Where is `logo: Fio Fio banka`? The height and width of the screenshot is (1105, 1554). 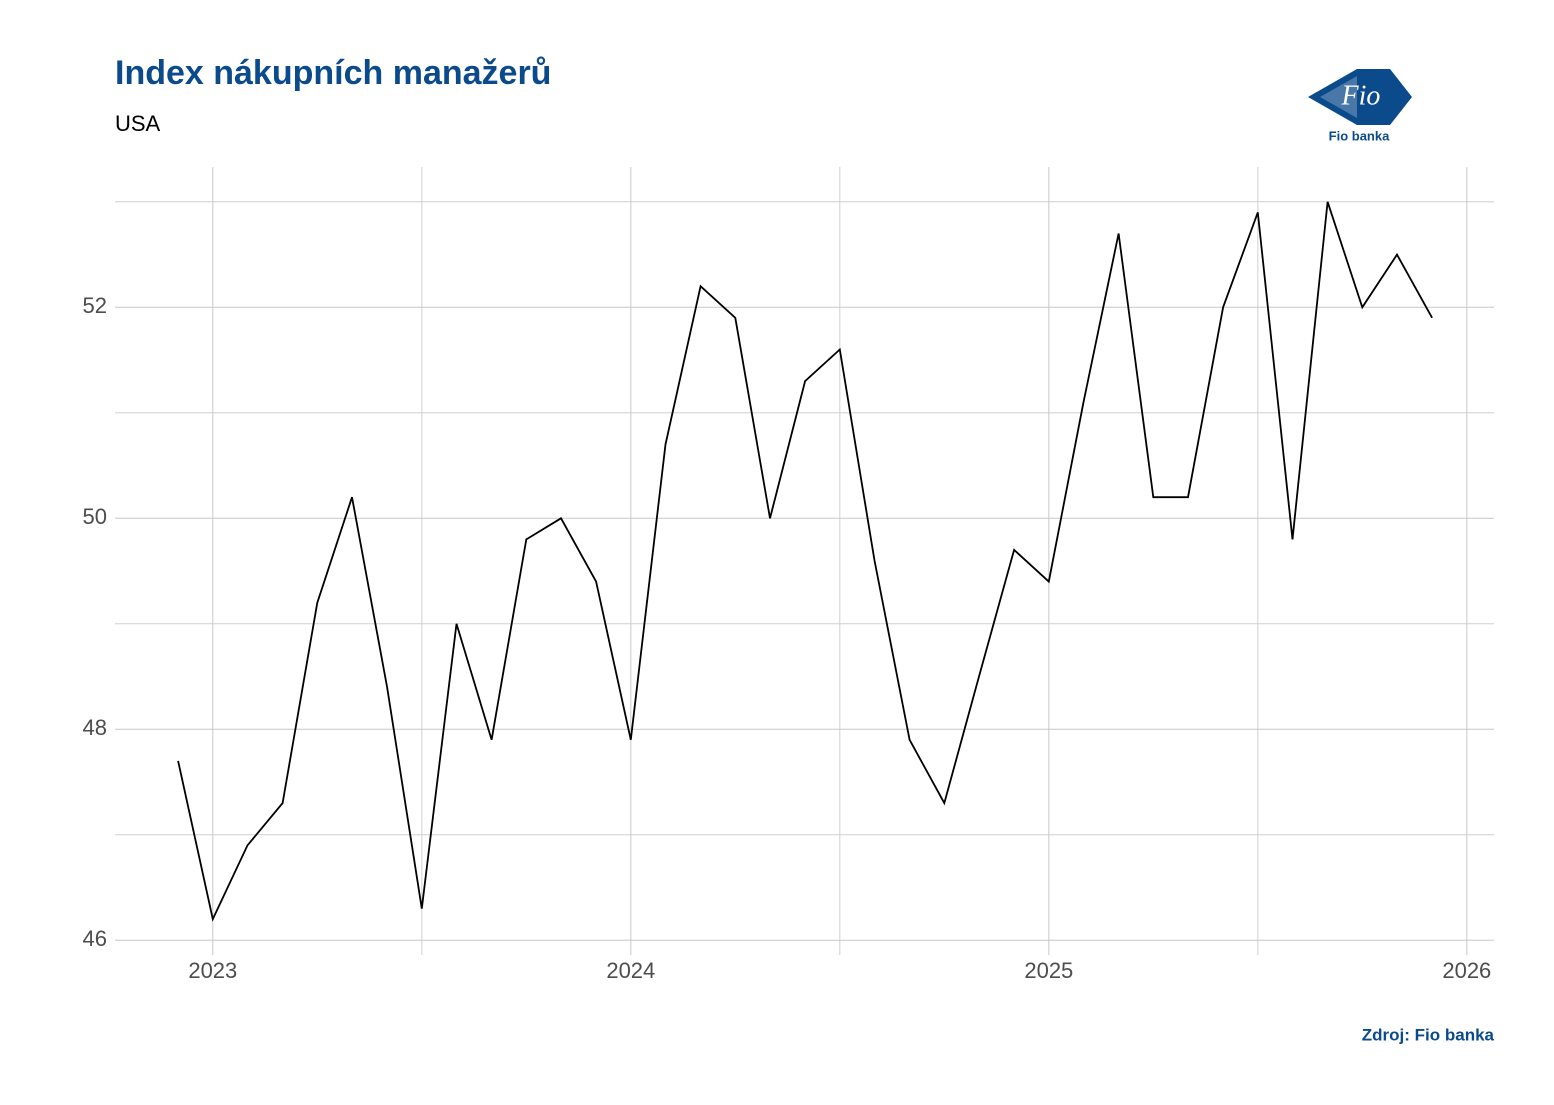 logo: Fio Fio banka is located at coordinates (1360, 106).